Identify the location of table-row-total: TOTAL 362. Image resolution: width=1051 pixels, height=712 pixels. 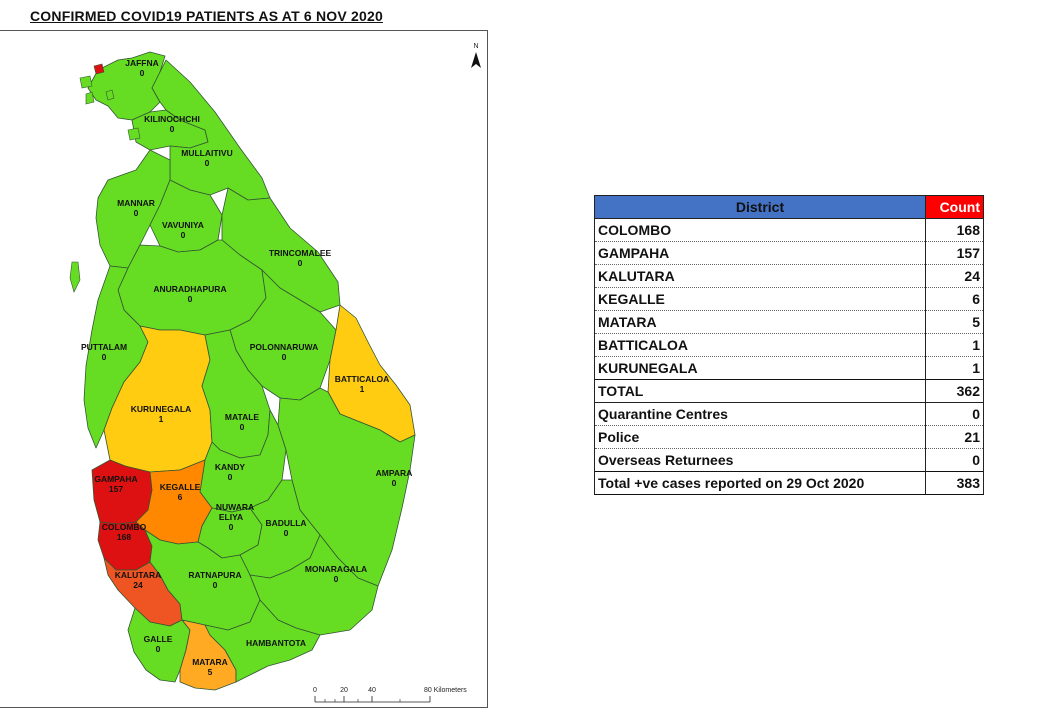
(789, 391).